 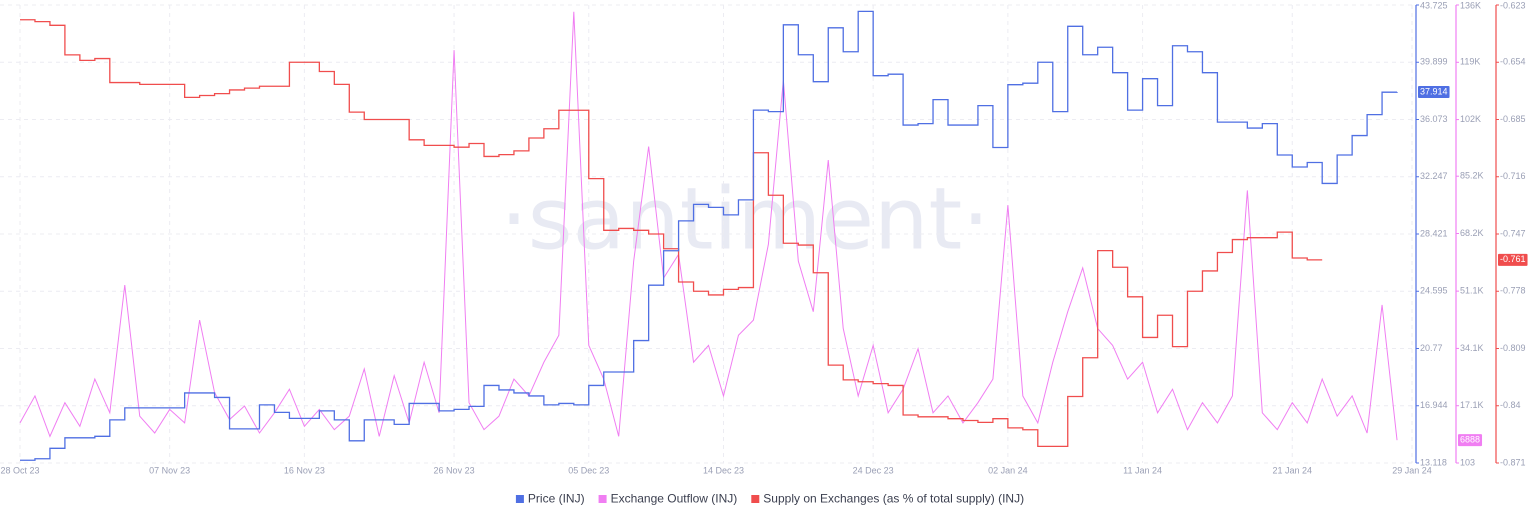 I want to click on current-value-label: 37.914, so click(x=1434, y=91).